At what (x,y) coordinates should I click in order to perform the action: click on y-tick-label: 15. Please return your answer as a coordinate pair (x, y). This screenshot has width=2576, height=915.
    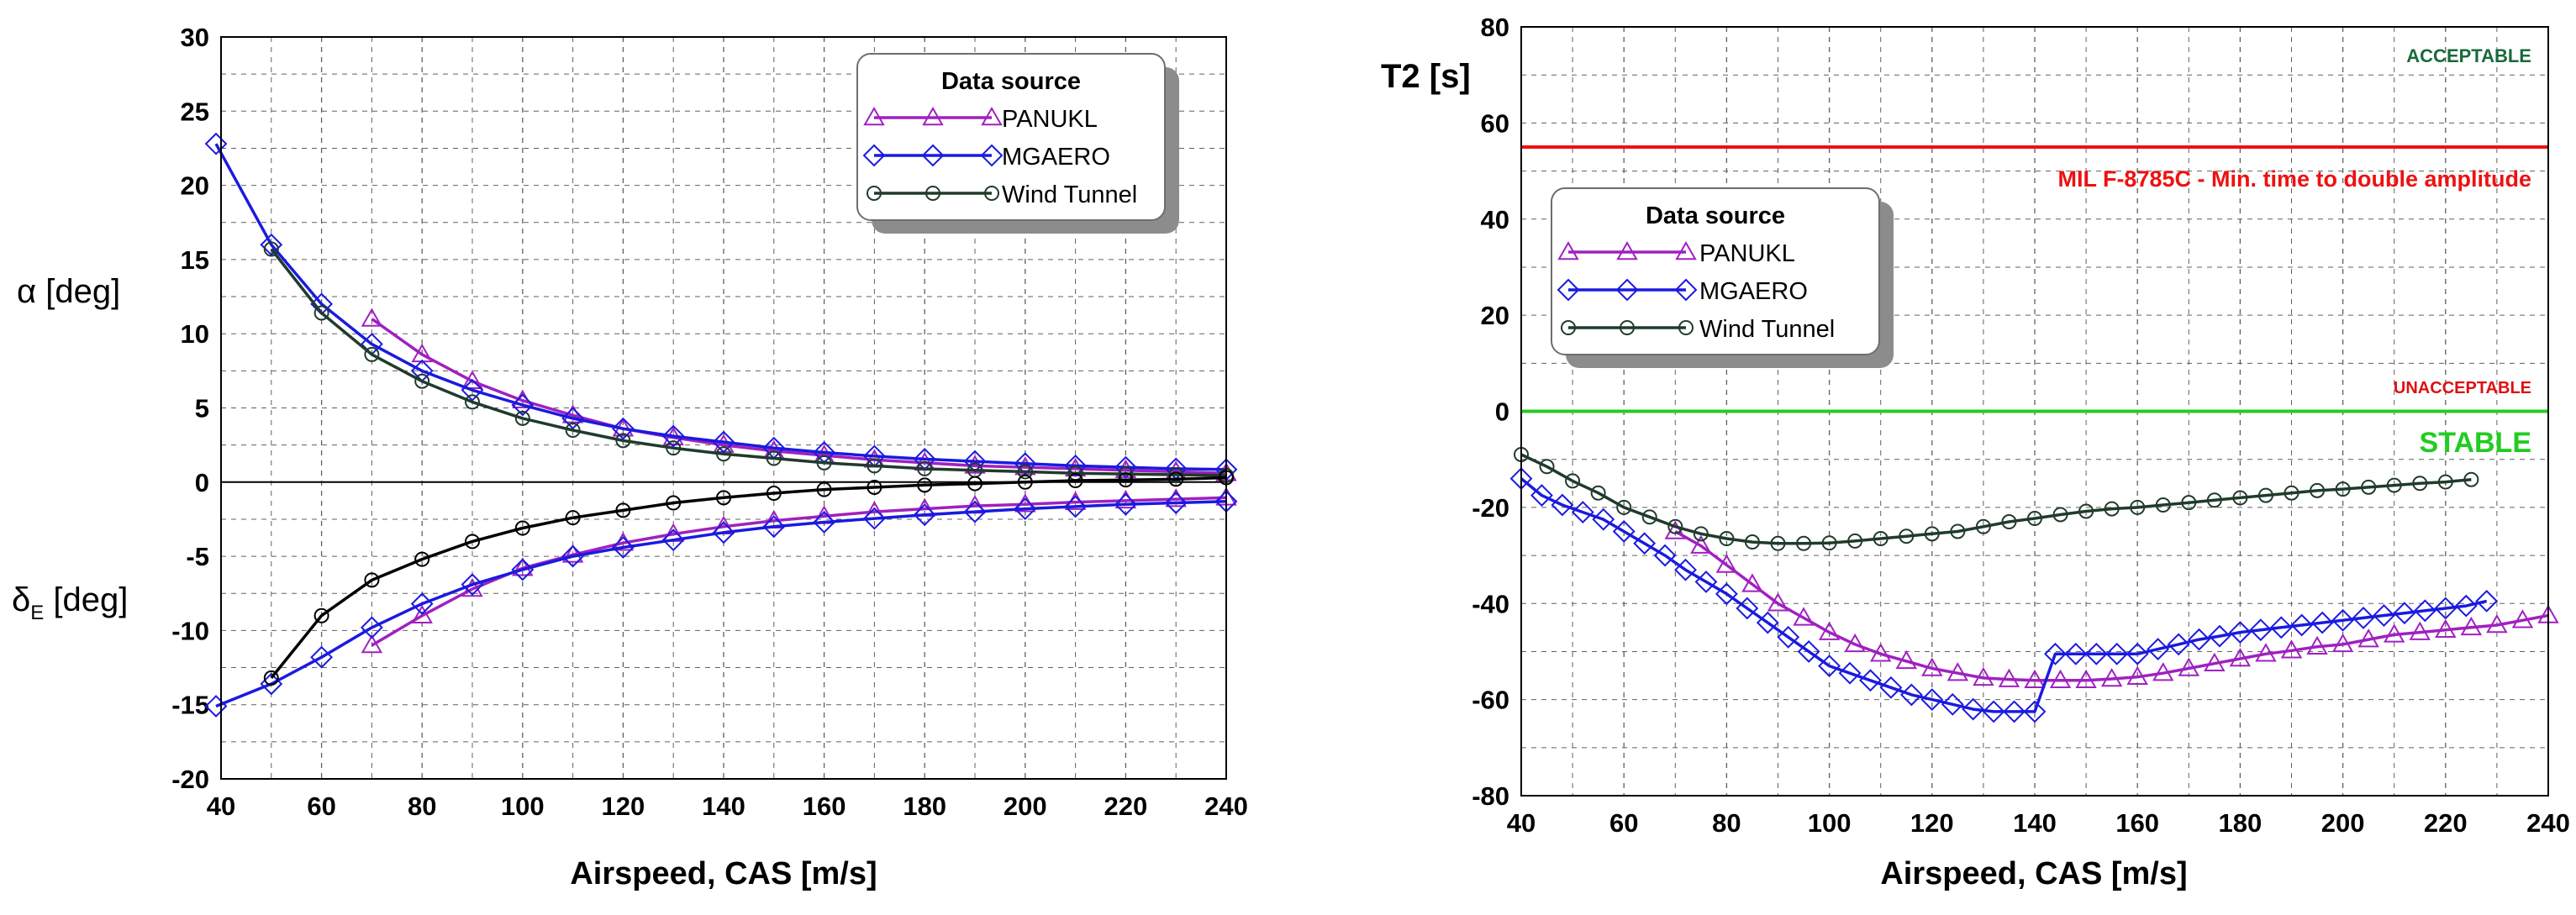
    Looking at the image, I should click on (195, 260).